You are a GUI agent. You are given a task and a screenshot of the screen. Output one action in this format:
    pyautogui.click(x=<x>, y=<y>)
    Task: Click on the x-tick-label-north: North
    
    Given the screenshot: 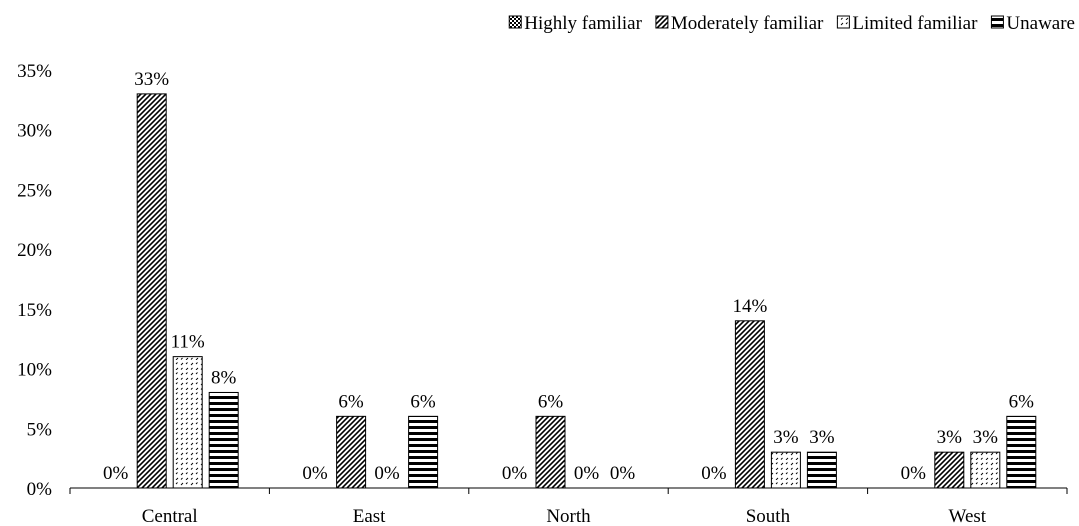 What is the action you would take?
    pyautogui.click(x=568, y=516)
    